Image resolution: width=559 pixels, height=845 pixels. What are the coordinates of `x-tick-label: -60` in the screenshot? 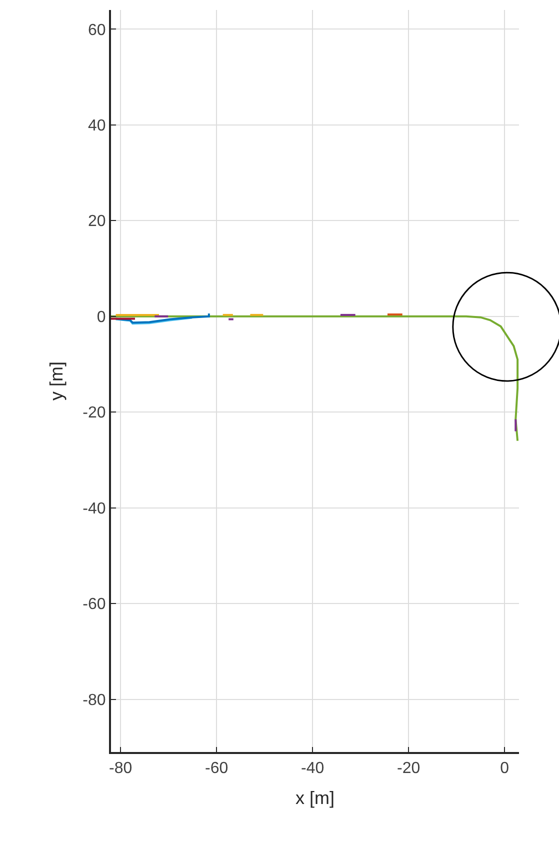 It's located at (216, 769).